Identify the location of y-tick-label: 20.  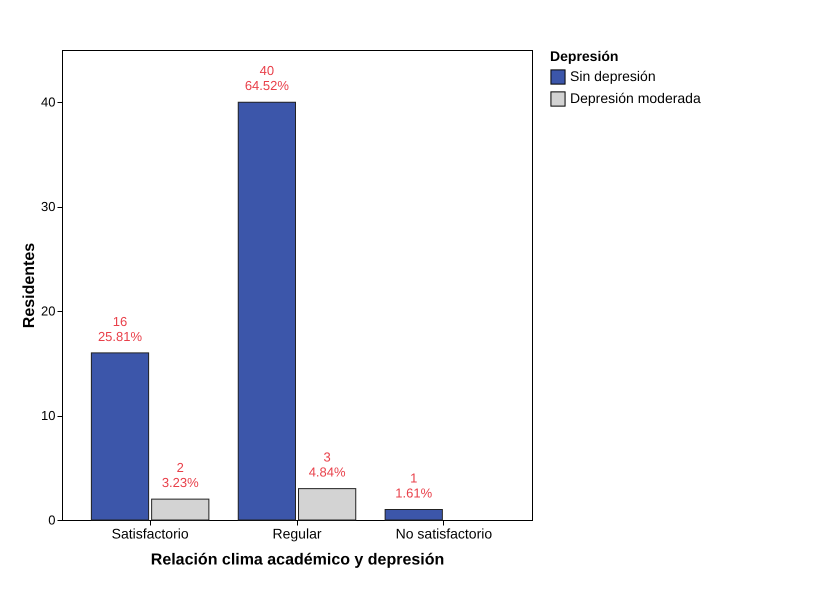
(48, 311).